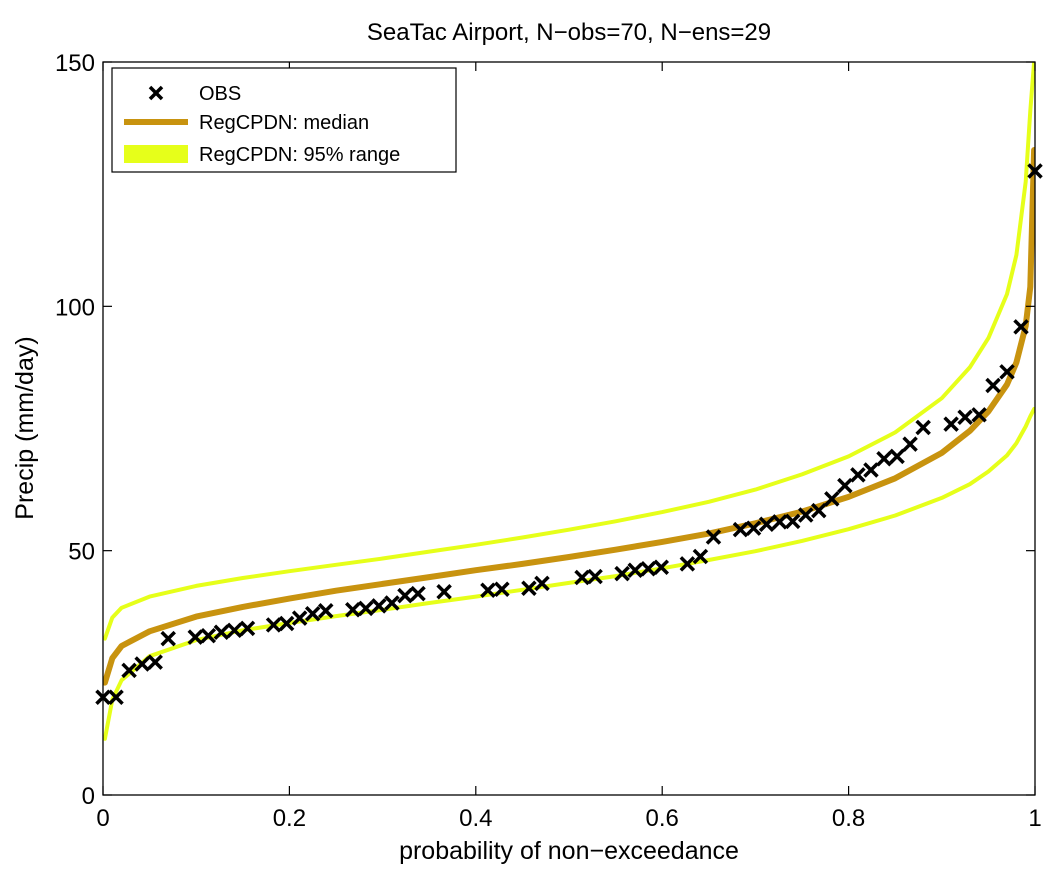 The image size is (1058, 871). I want to click on y-tick-label: 100, so click(75, 307).